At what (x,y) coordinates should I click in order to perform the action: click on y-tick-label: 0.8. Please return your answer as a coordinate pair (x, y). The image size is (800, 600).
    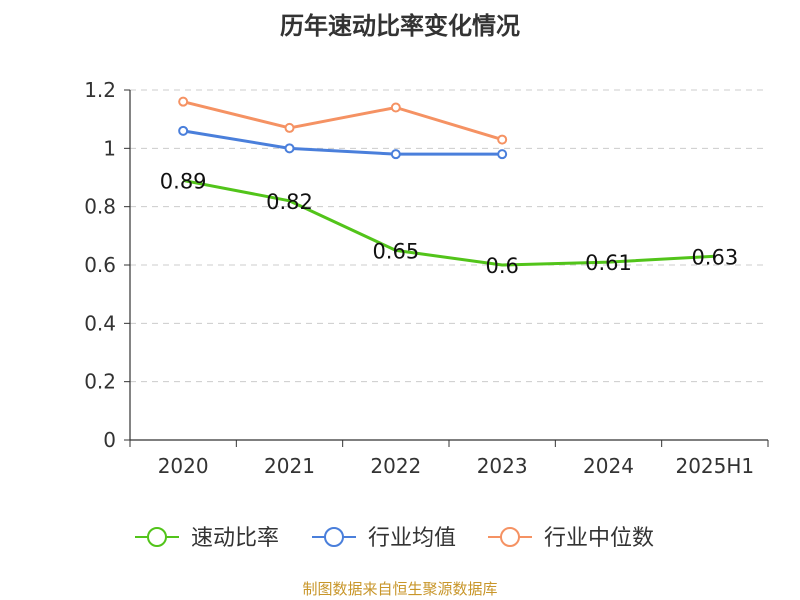
    Looking at the image, I should click on (100, 207).